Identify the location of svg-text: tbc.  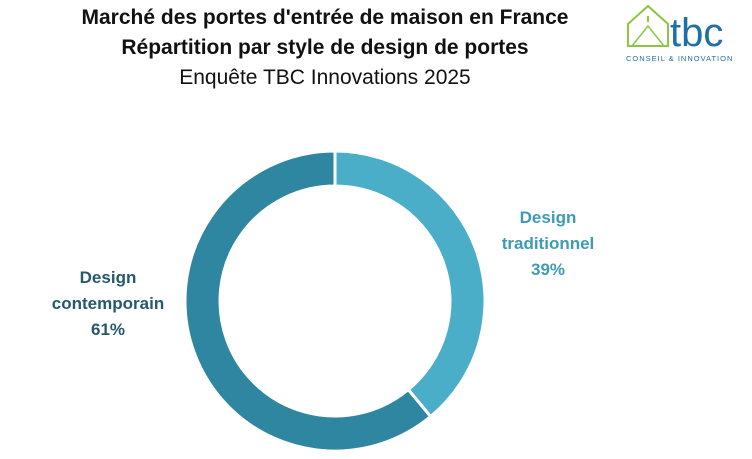
(696, 33).